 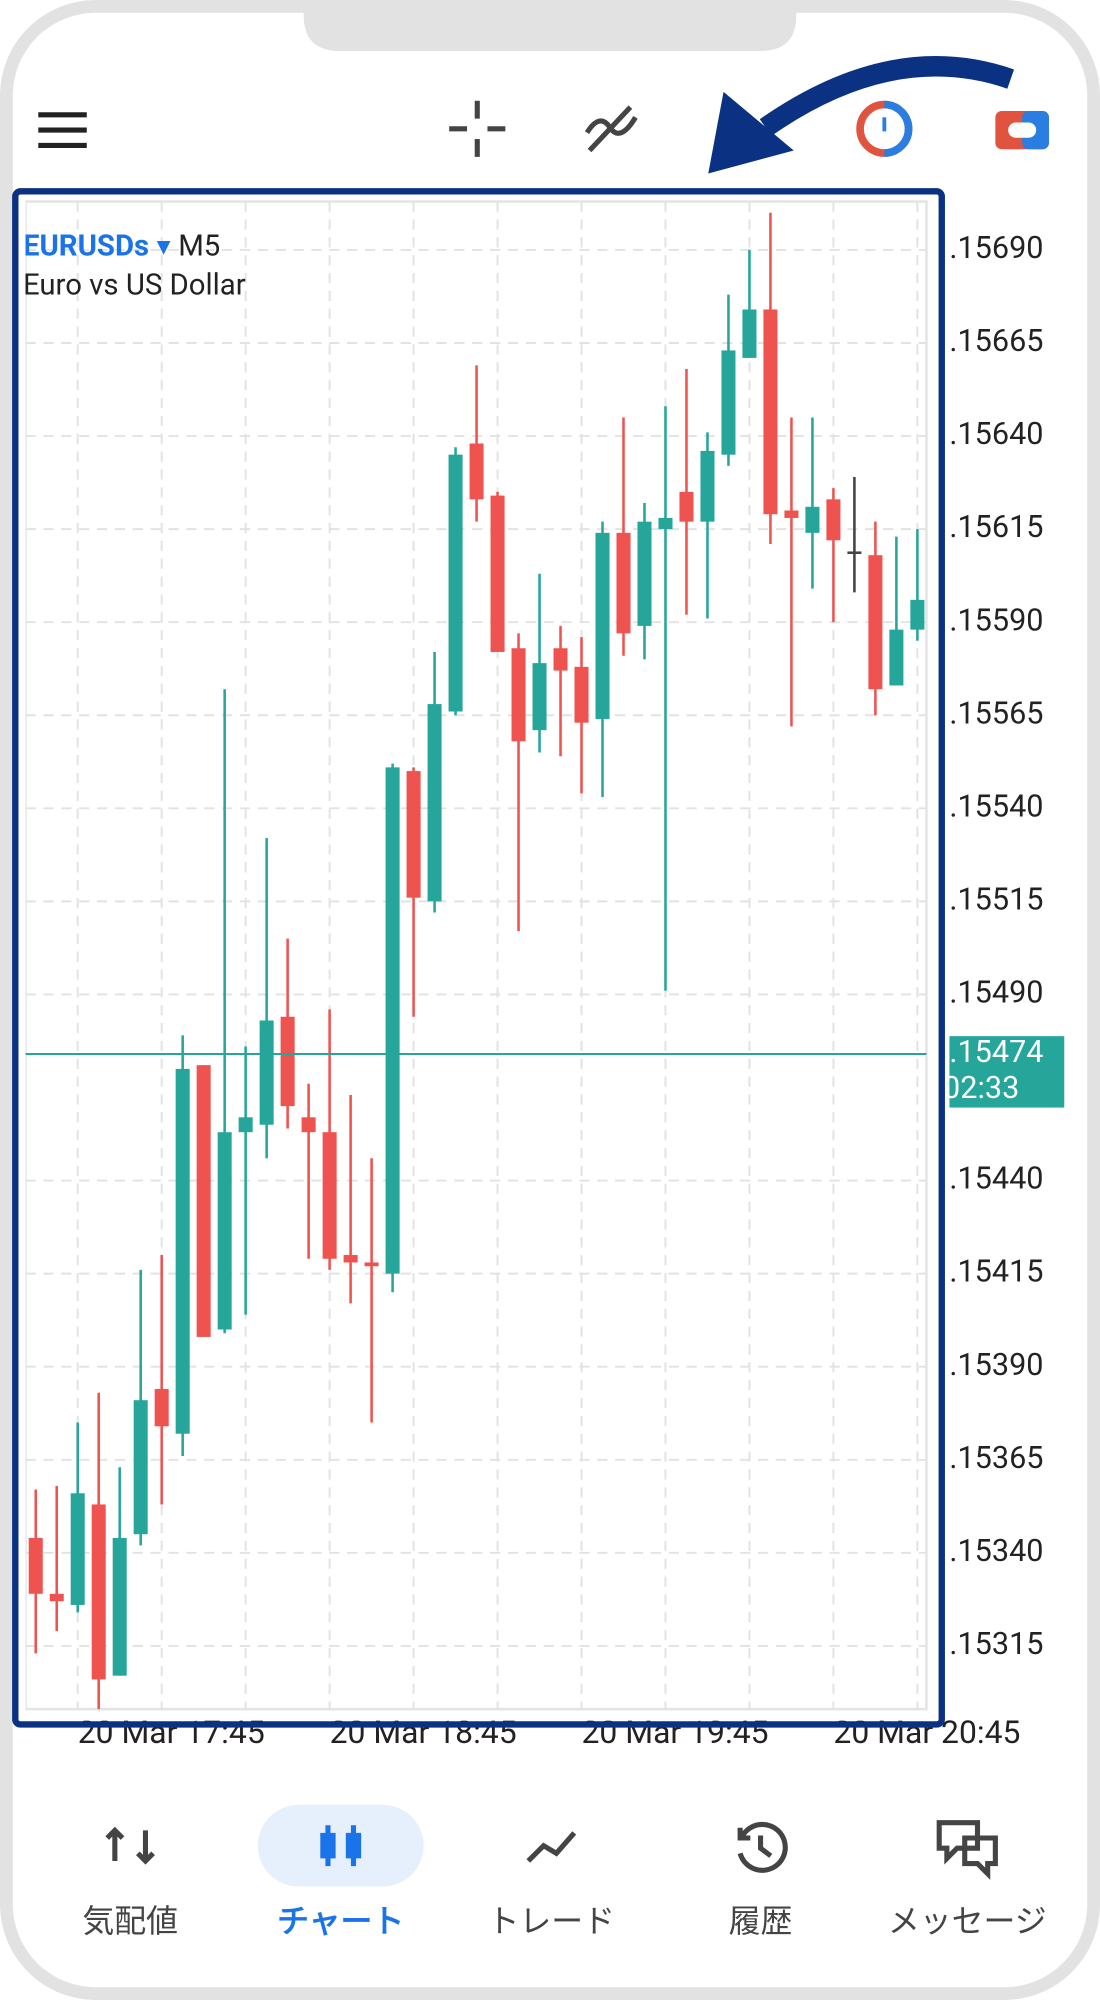 What do you see at coordinates (164, 246) in the screenshot?
I see `dropdown-caret: ▼` at bounding box center [164, 246].